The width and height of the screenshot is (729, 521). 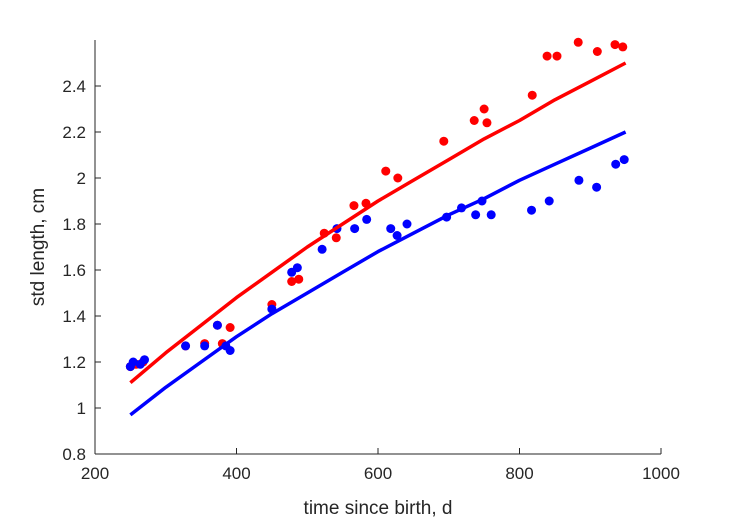 I want to click on x-axis-label: time since birth, d, so click(x=378, y=508).